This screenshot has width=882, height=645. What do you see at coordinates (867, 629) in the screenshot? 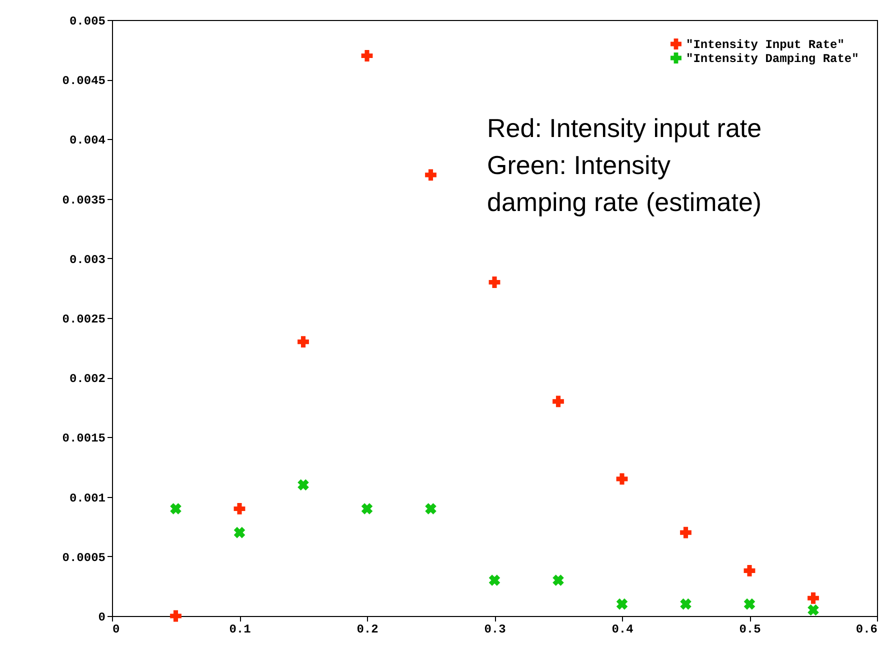
I see `x-tick-label: 0.6` at bounding box center [867, 629].